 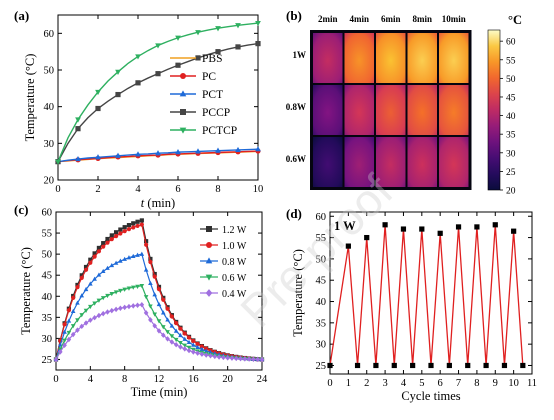 What do you see at coordinates (321, 217) in the screenshot?
I see `y-tick-label: 60` at bounding box center [321, 217].